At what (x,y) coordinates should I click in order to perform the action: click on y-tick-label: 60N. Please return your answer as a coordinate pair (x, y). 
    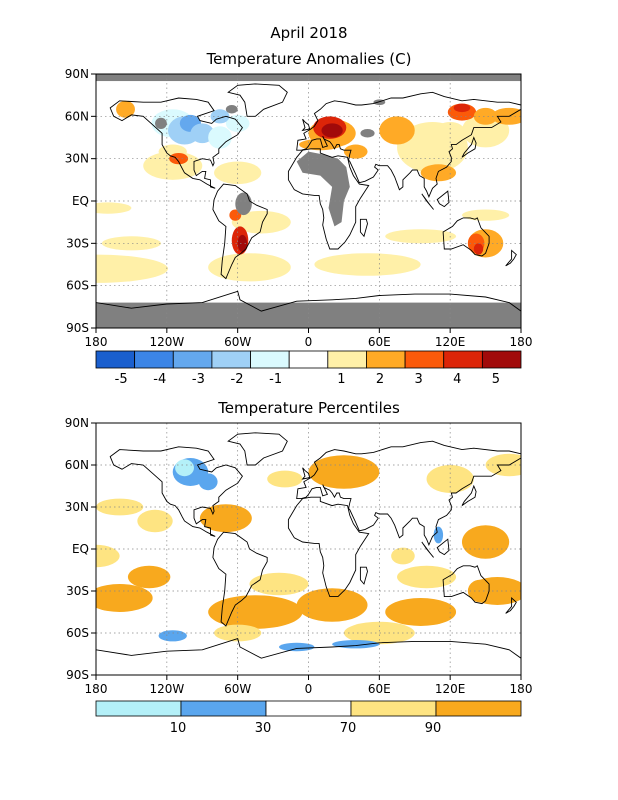
    Looking at the image, I should click on (77, 116).